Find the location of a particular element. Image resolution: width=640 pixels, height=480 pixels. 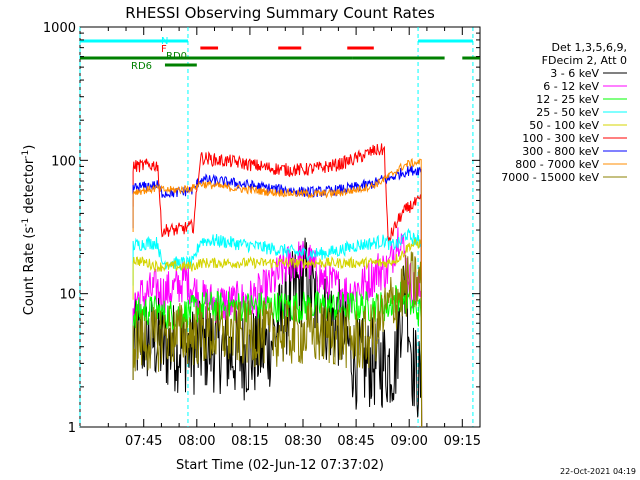

legend-label: 3 - 6 keV is located at coordinates (574, 73).